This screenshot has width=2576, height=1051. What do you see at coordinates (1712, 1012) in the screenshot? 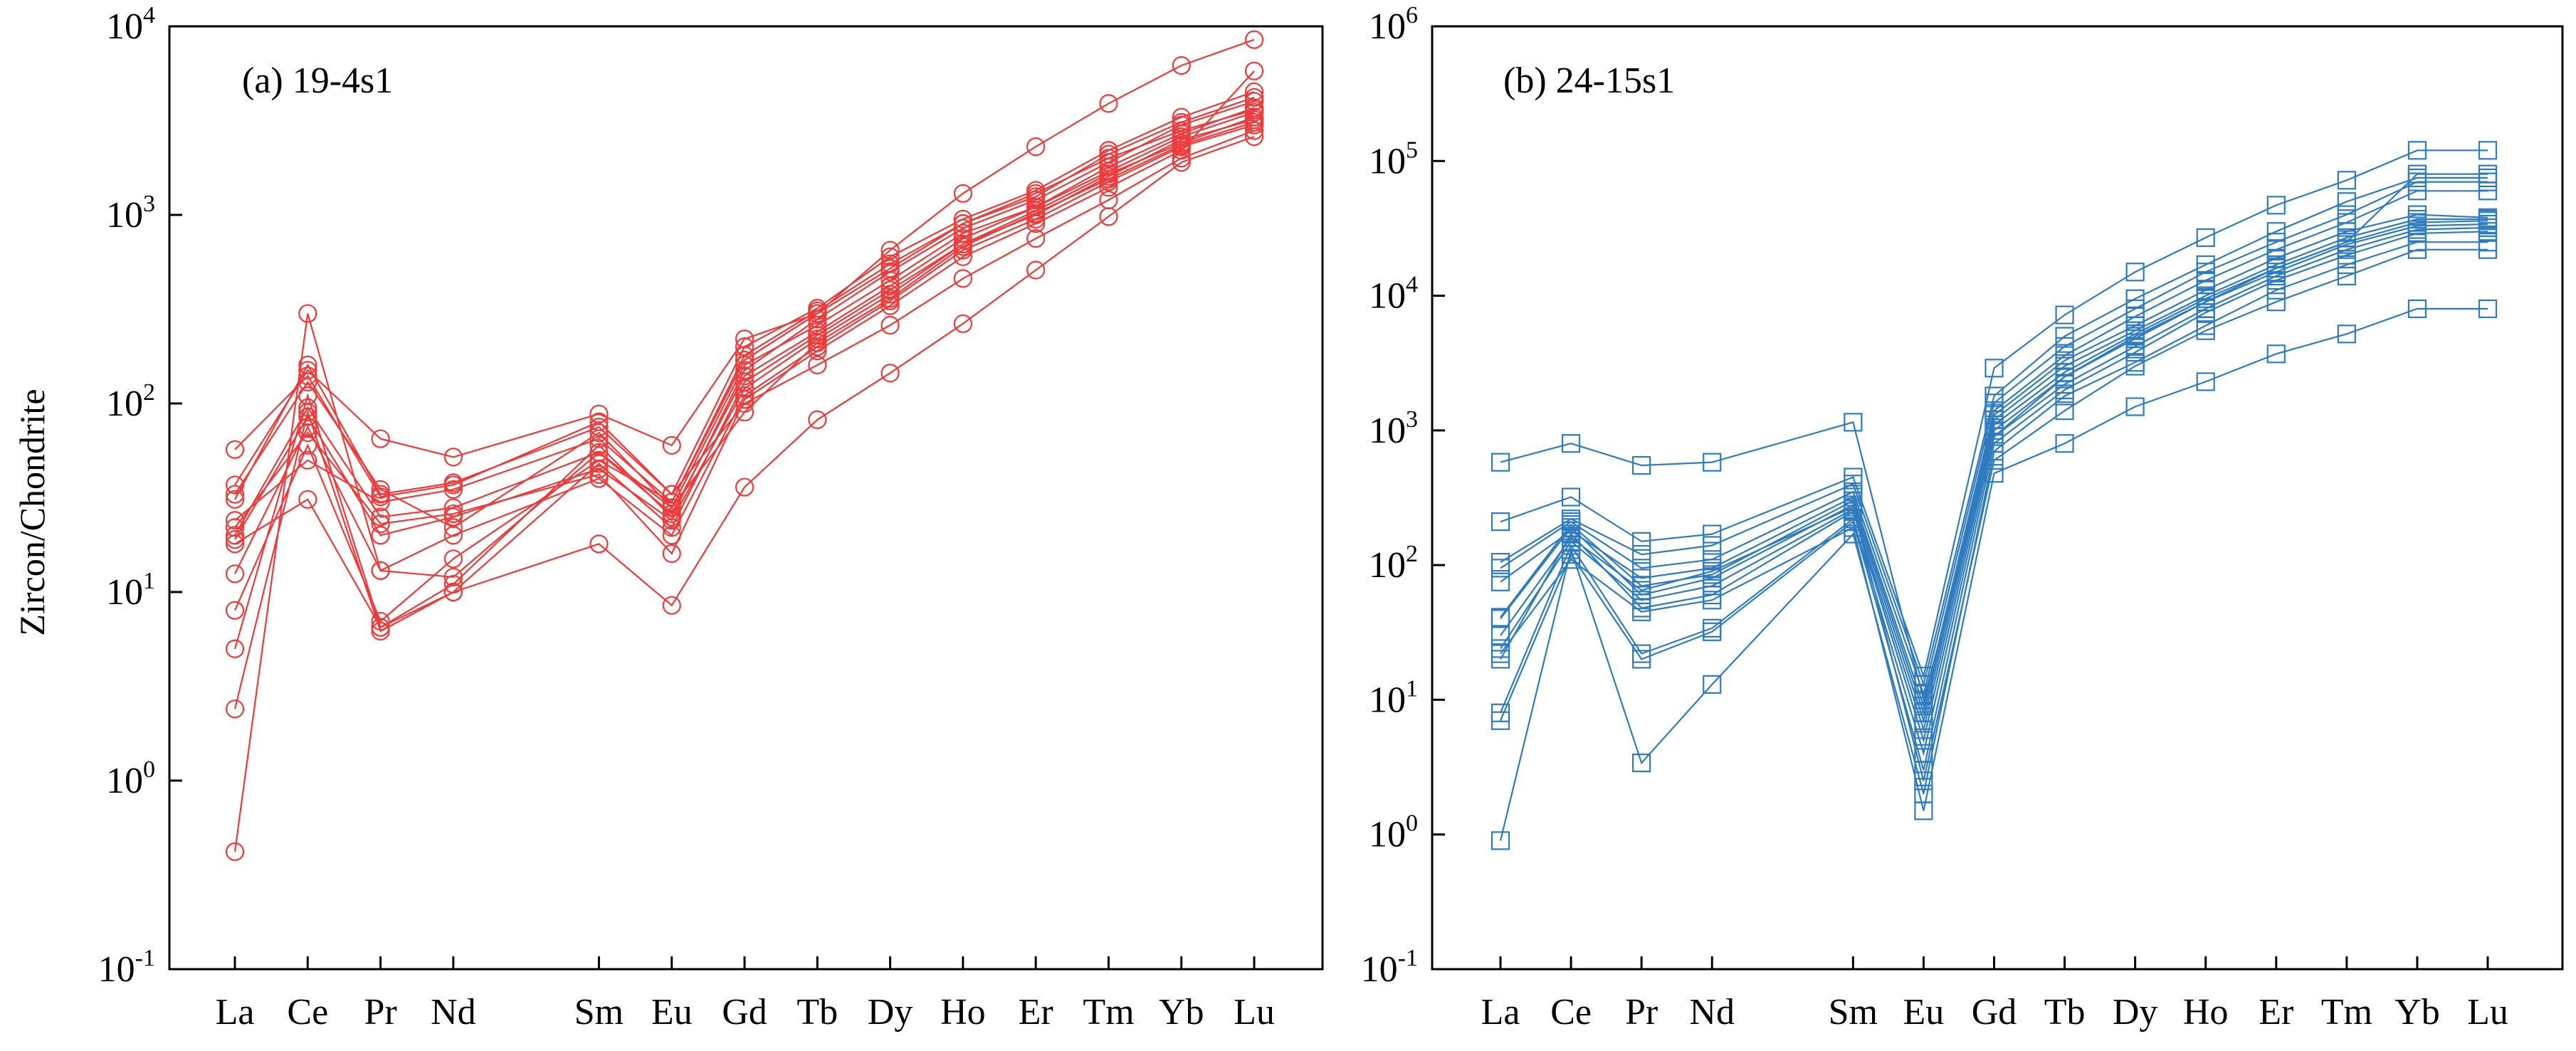
I see `x-tick-label-nd: Nd` at bounding box center [1712, 1012].